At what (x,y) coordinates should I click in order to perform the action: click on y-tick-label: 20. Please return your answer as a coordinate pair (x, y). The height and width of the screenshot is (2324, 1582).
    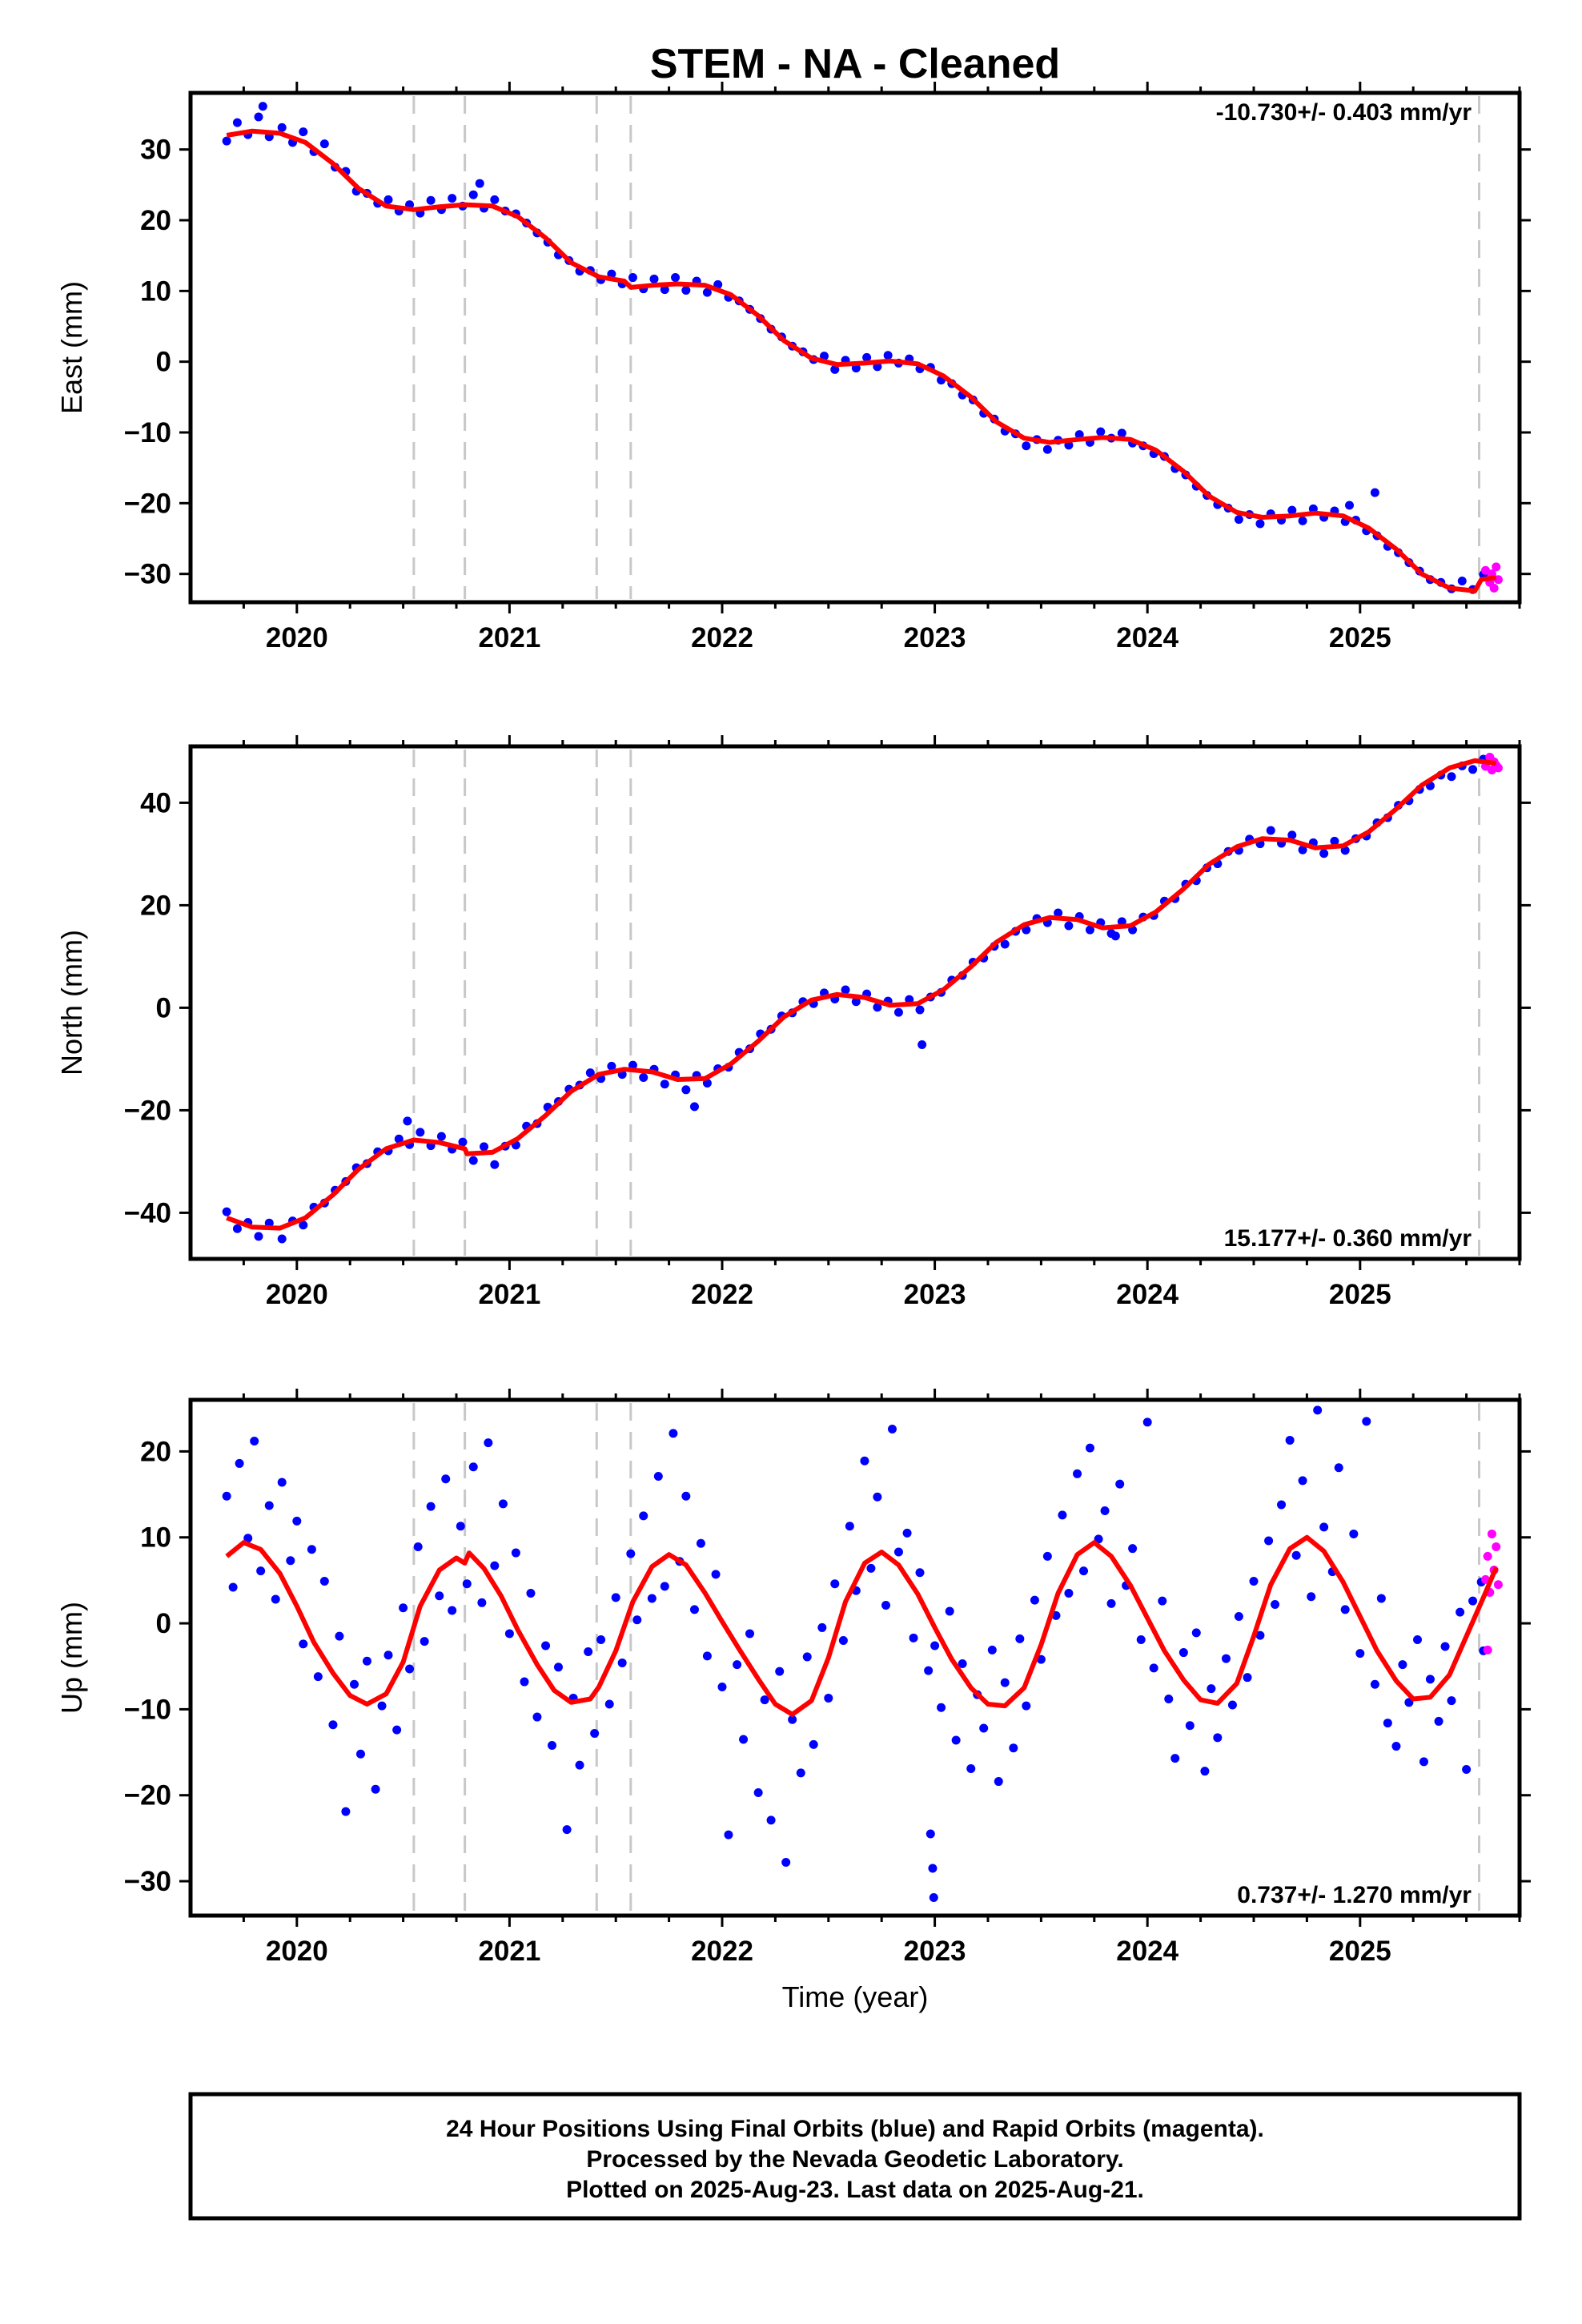
    Looking at the image, I should click on (155, 1451).